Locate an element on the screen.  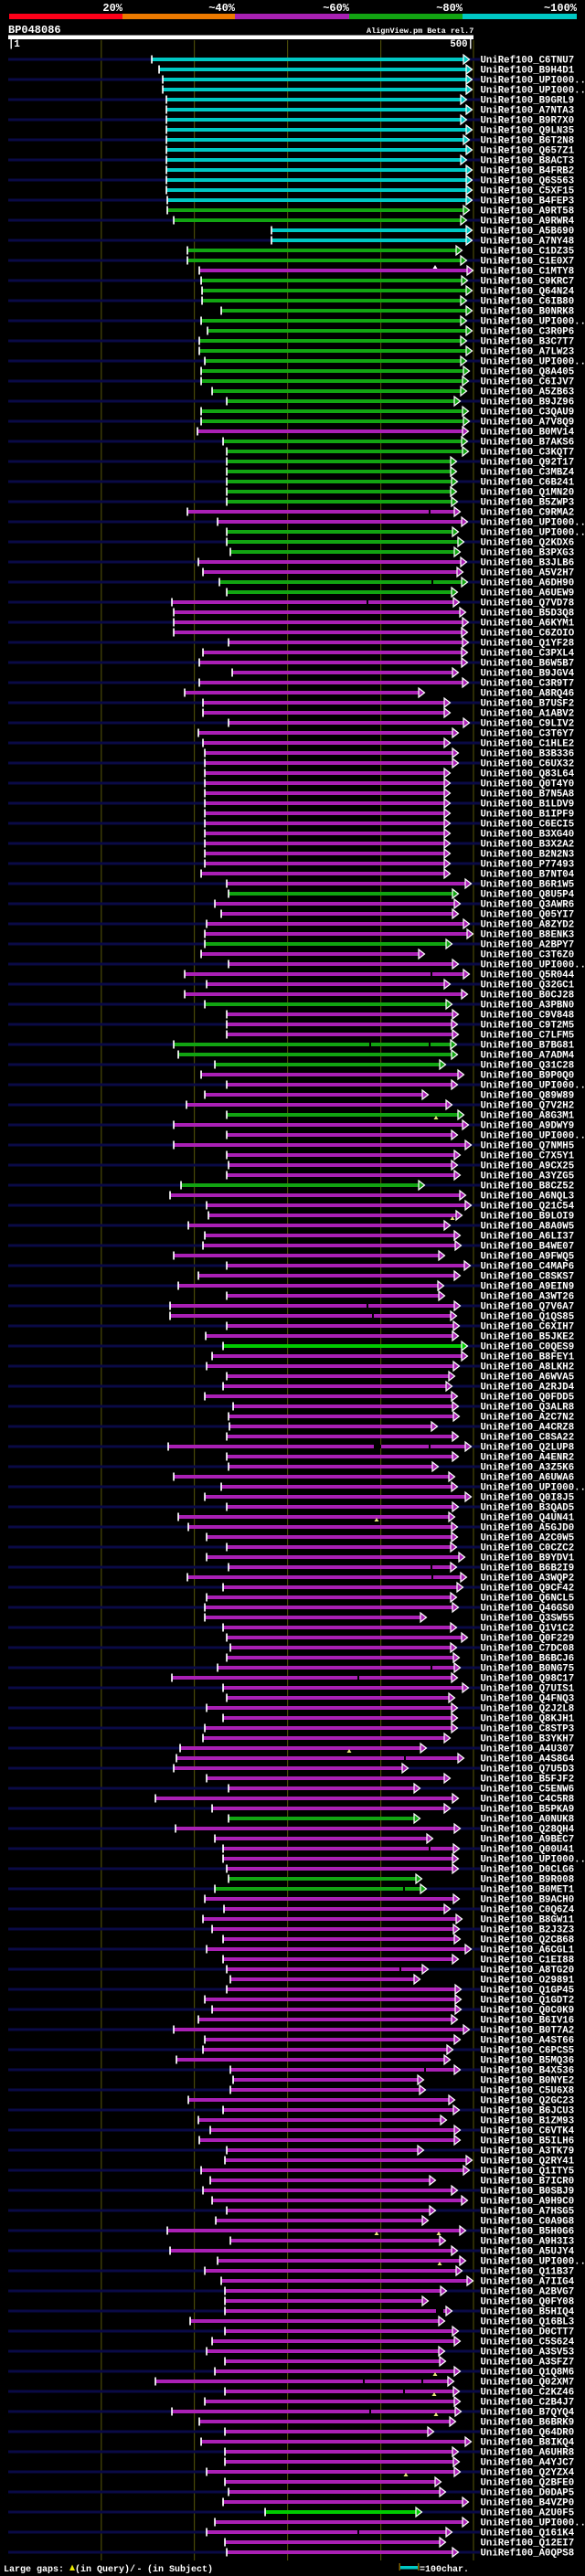
svg-text: UniRef100_Q161K4 is located at coordinates (528, 2533).